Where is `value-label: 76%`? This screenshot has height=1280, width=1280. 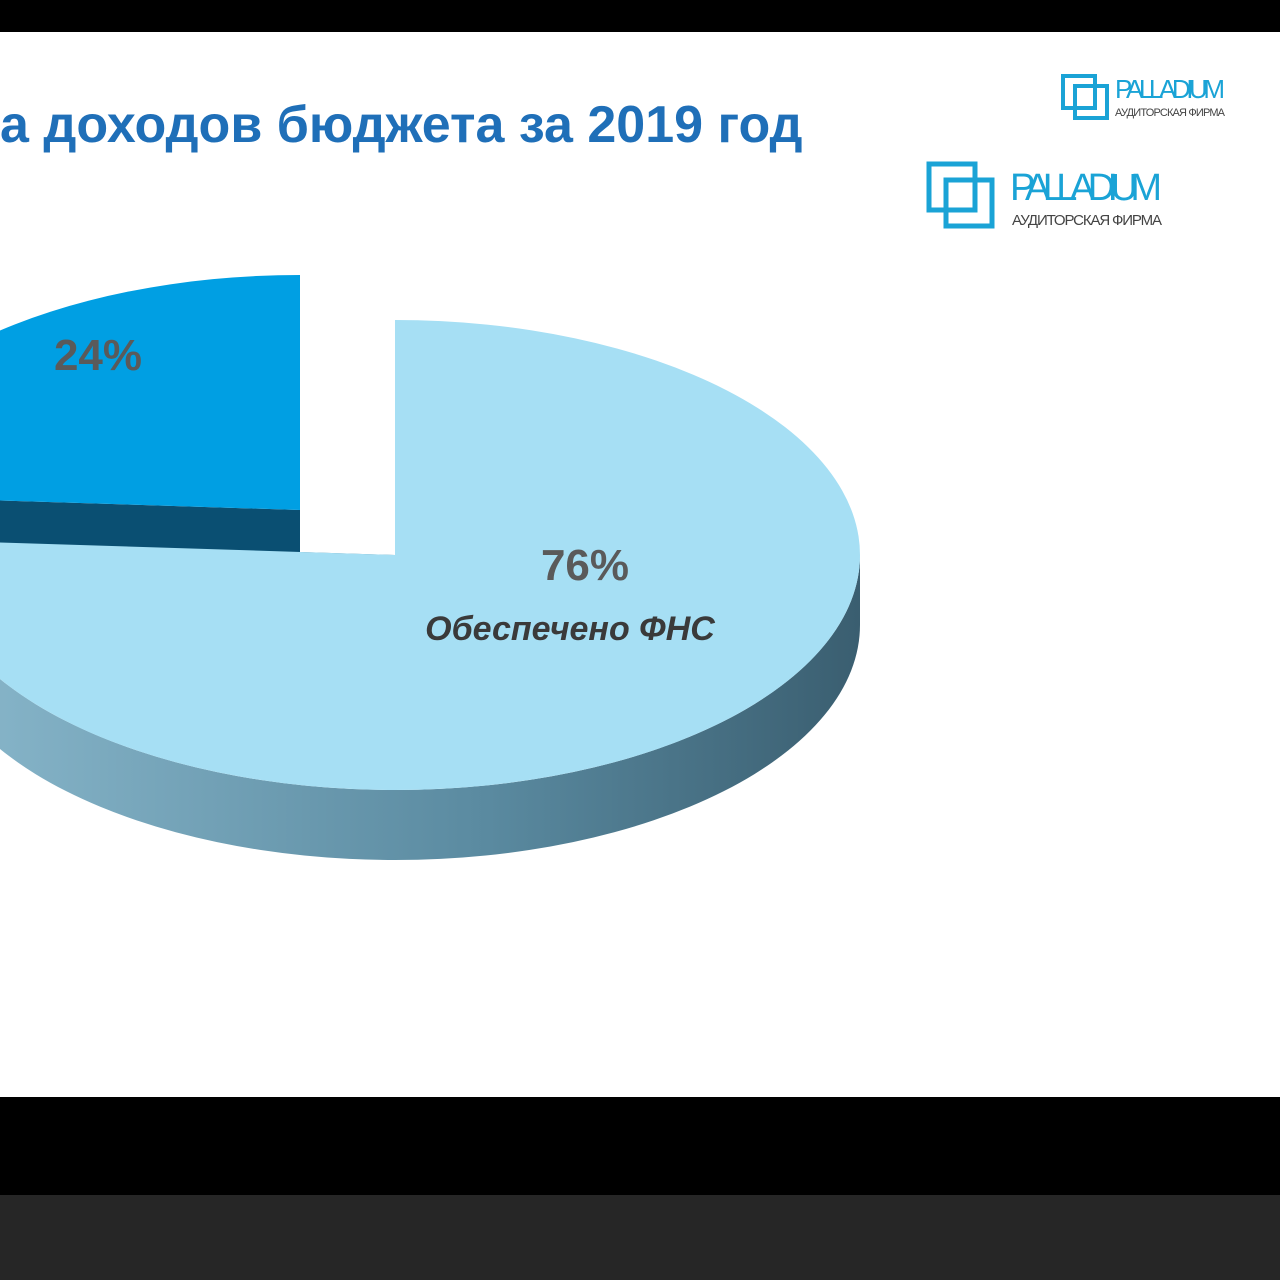 value-label: 76% is located at coordinates (585, 565).